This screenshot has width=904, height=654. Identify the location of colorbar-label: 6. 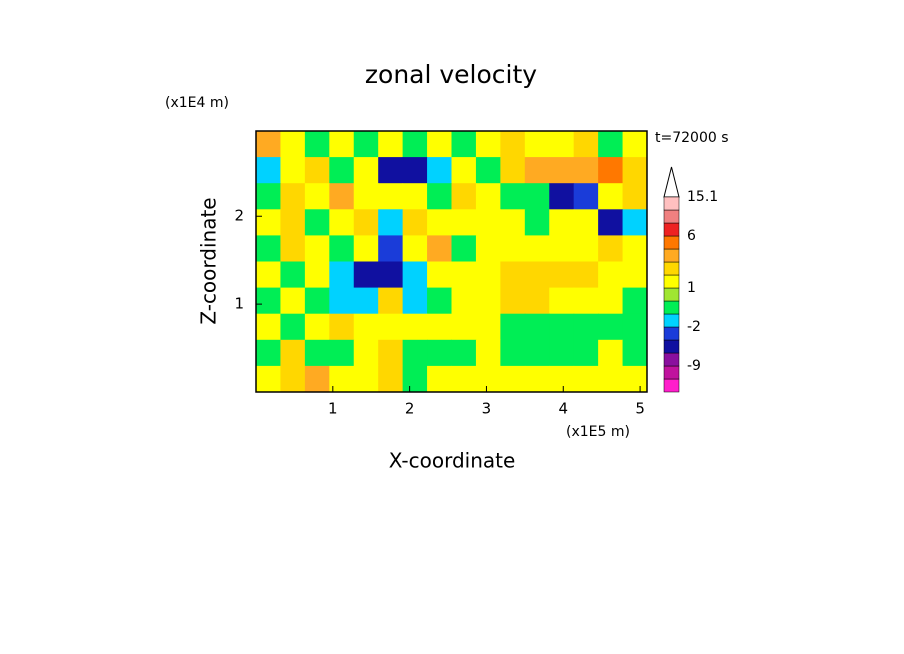
(691, 236).